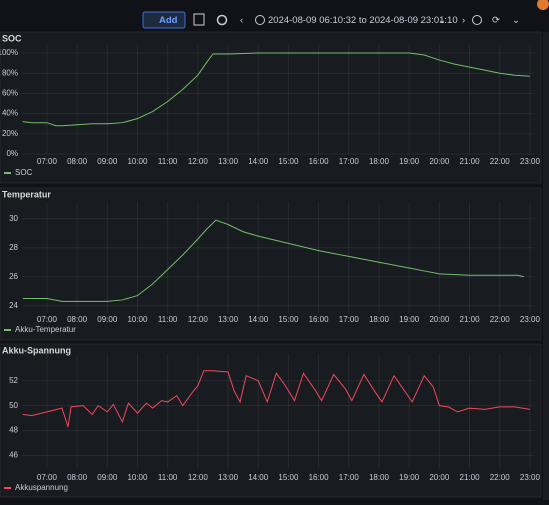 This screenshot has width=549, height=505. Describe the element at coordinates (13, 247) in the screenshot. I see `y-tick-label: 28` at that location.